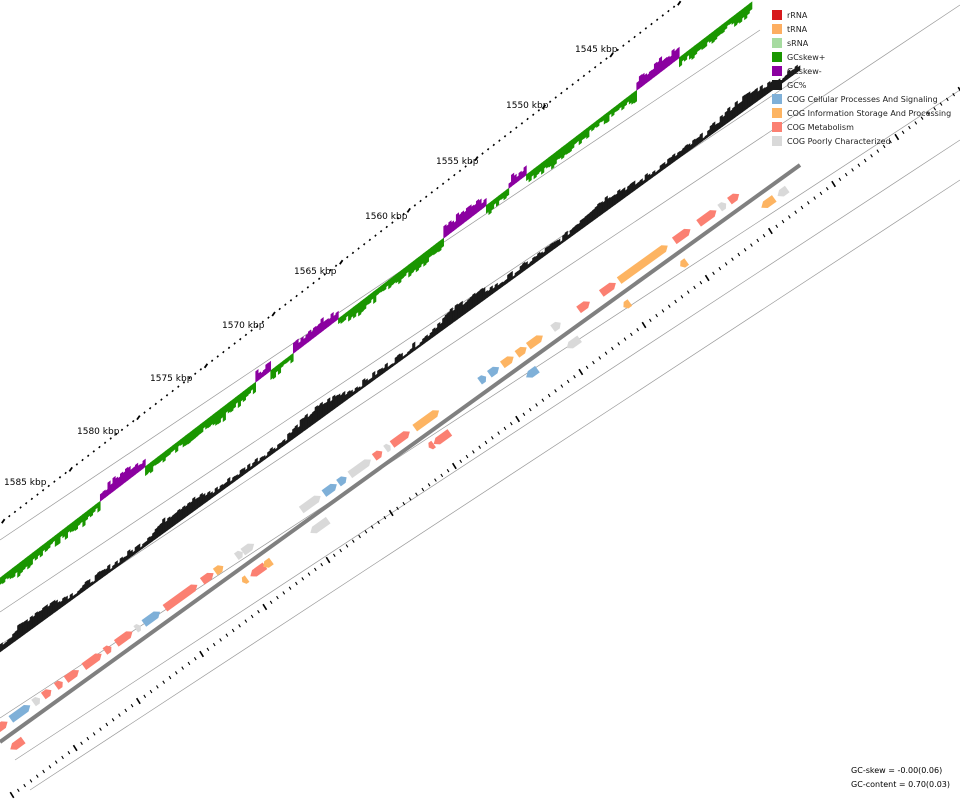  Describe the element at coordinates (820, 127) in the screenshot. I see `legend-label: COG Metabolism` at that location.